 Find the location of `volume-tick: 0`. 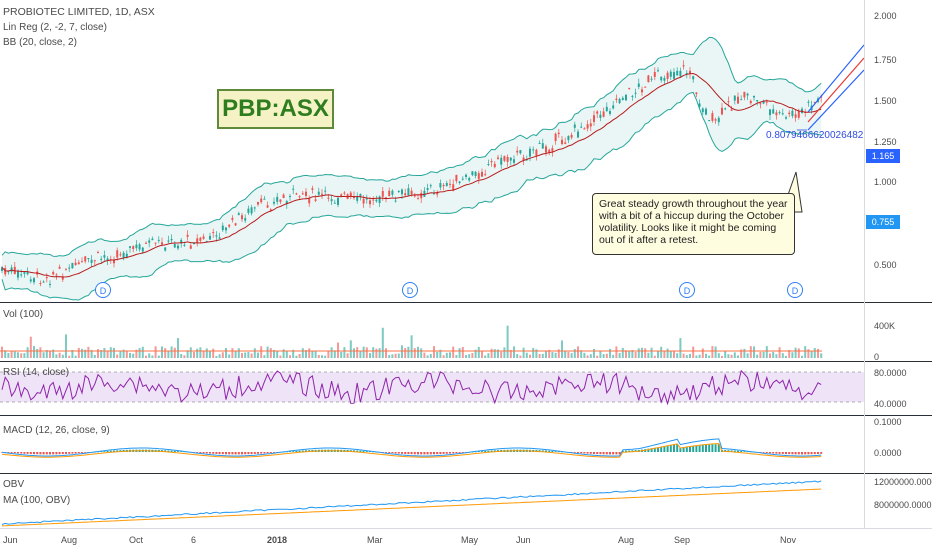

volume-tick: 0 is located at coordinates (877, 357).